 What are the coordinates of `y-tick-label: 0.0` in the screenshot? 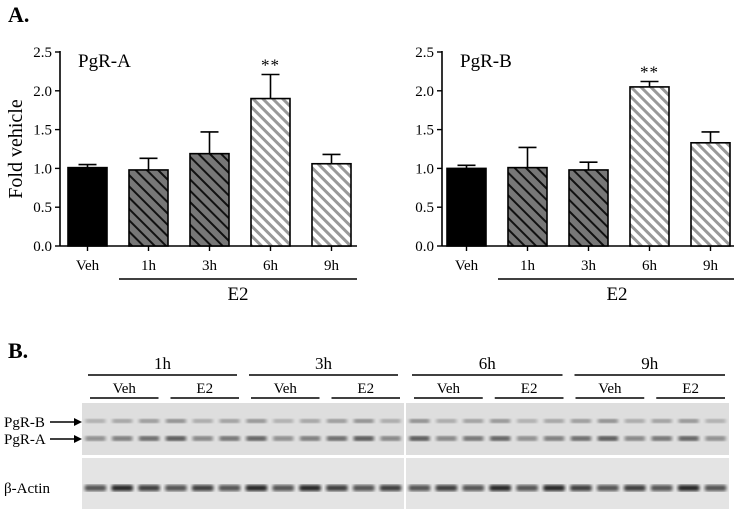 It's located at (424, 247).